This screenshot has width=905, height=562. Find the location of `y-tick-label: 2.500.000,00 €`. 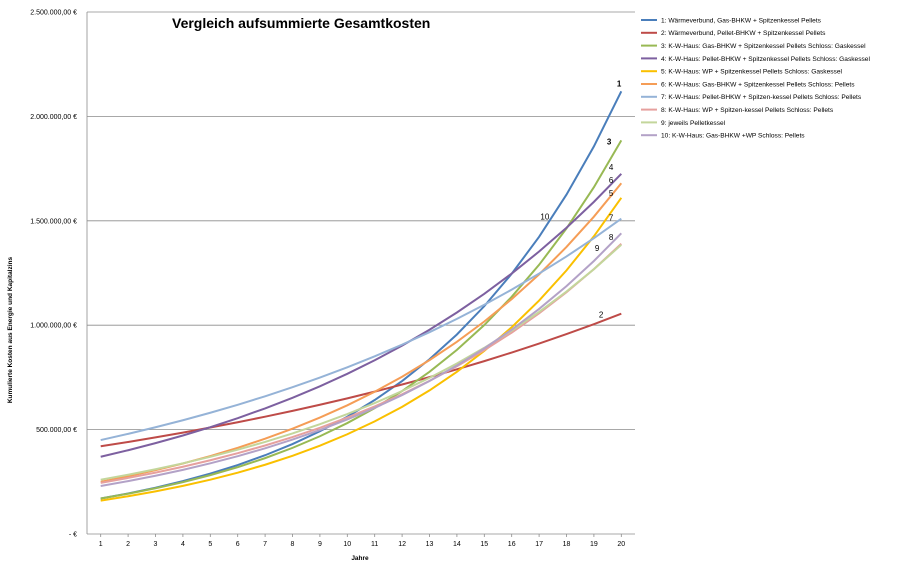

y-tick-label: 2.500.000,00 € is located at coordinates (53, 13).